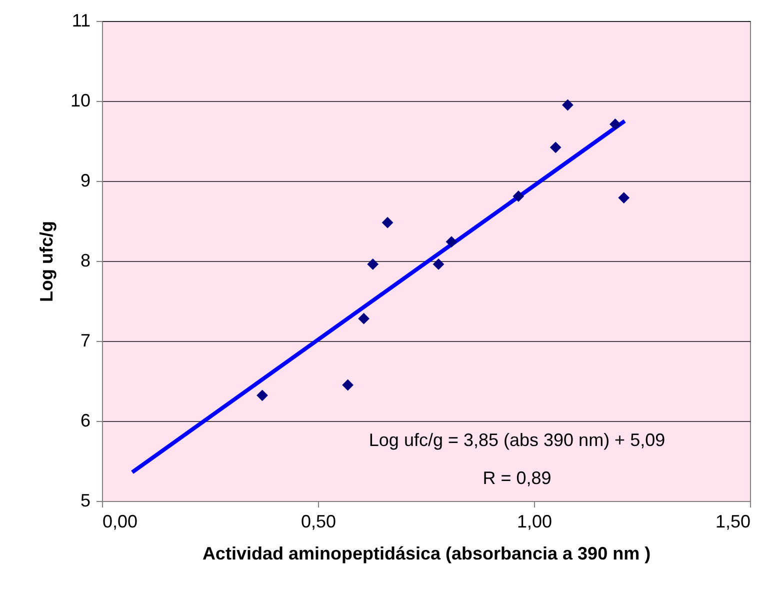 Image resolution: width=776 pixels, height=601 pixels. What do you see at coordinates (120, 522) in the screenshot?
I see `x-tick-label: 0,00` at bounding box center [120, 522].